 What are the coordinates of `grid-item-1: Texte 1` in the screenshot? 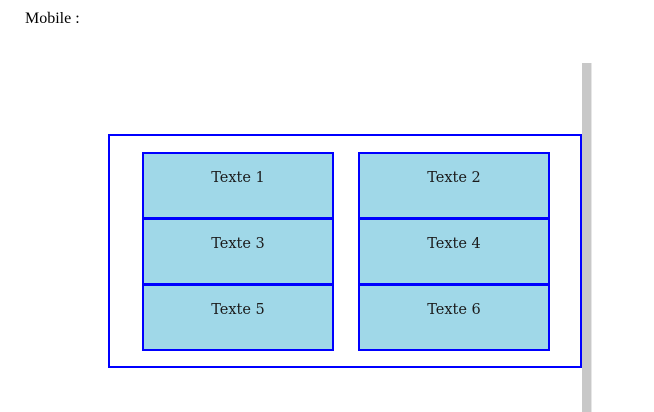 It's located at (238, 185).